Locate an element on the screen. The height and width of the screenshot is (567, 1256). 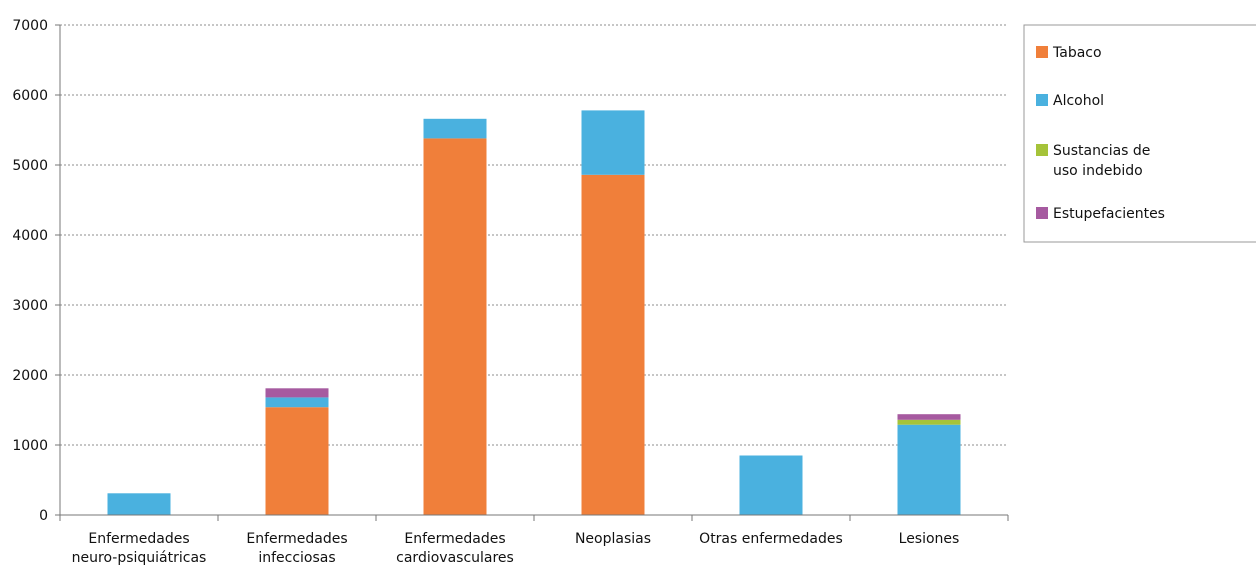
y-axis: 0 1000 2000 3000 4000 5000 6000 7000 is located at coordinates (36, 271).